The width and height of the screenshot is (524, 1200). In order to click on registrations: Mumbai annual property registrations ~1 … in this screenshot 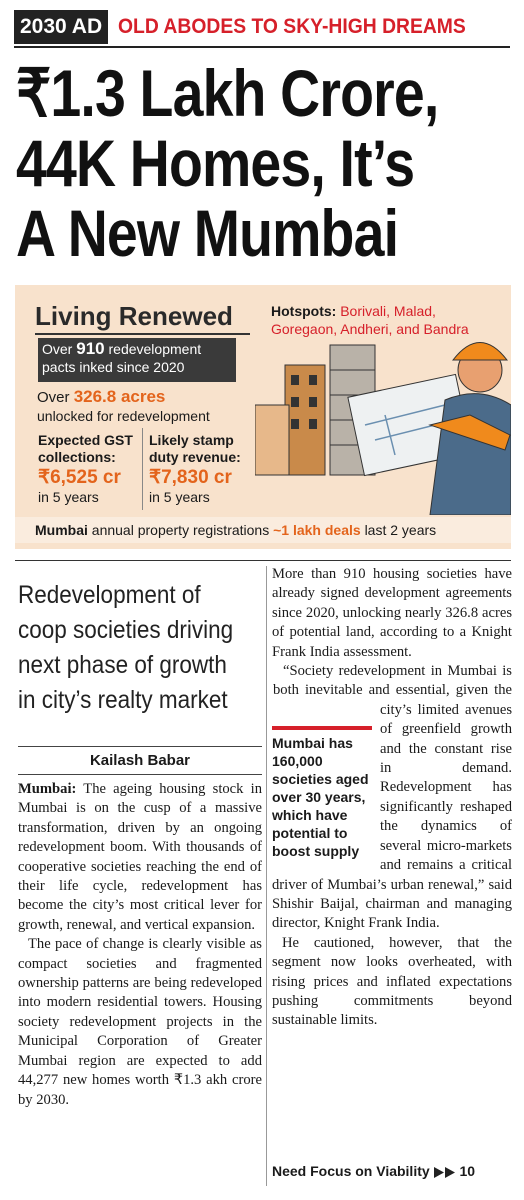, I will do `click(263, 530)`.